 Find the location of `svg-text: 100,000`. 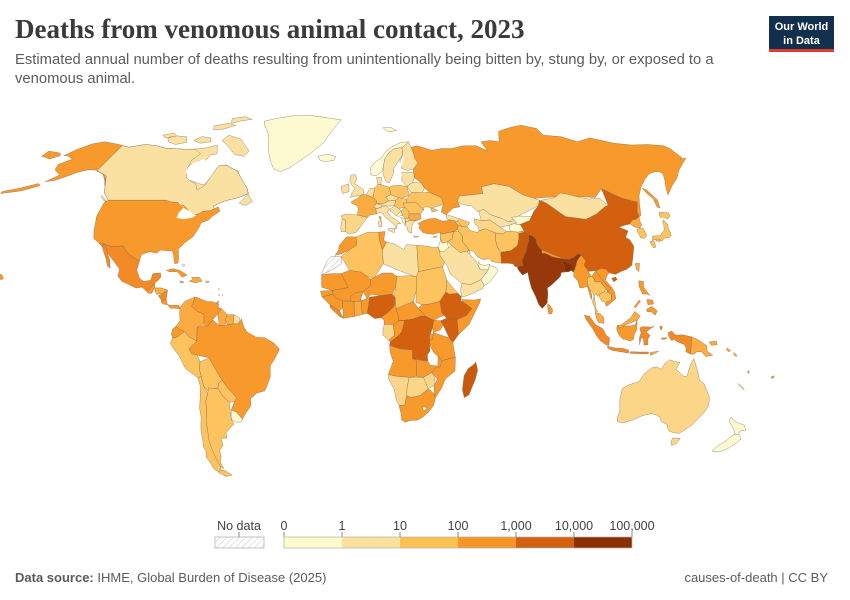

svg-text: 100,000 is located at coordinates (631, 526).